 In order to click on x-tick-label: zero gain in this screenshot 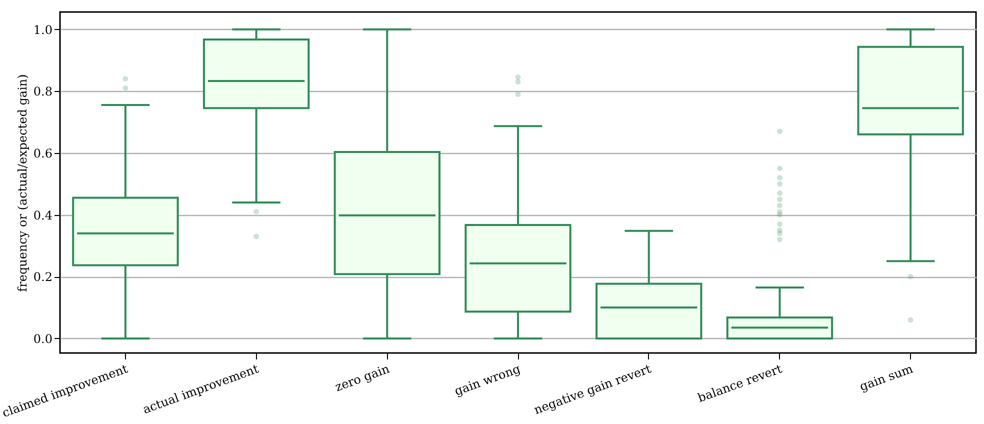, I will do `click(362, 378)`.